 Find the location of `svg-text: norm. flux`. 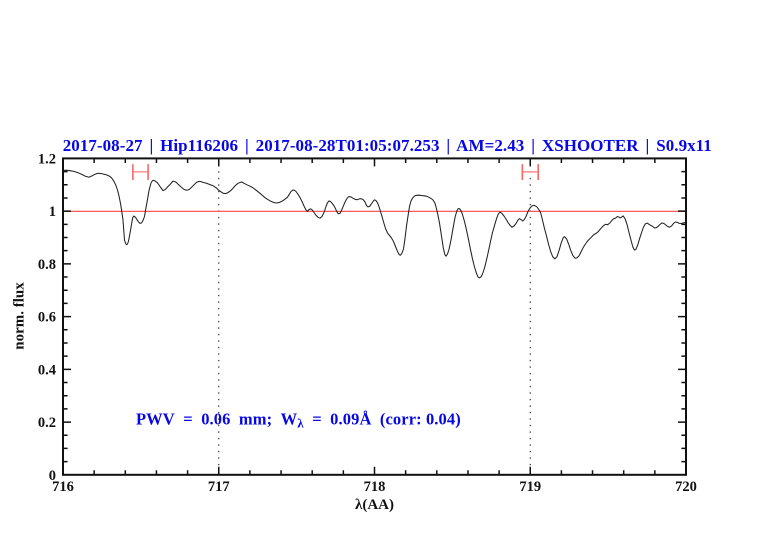

svg-text: norm. flux is located at coordinates (20, 316).